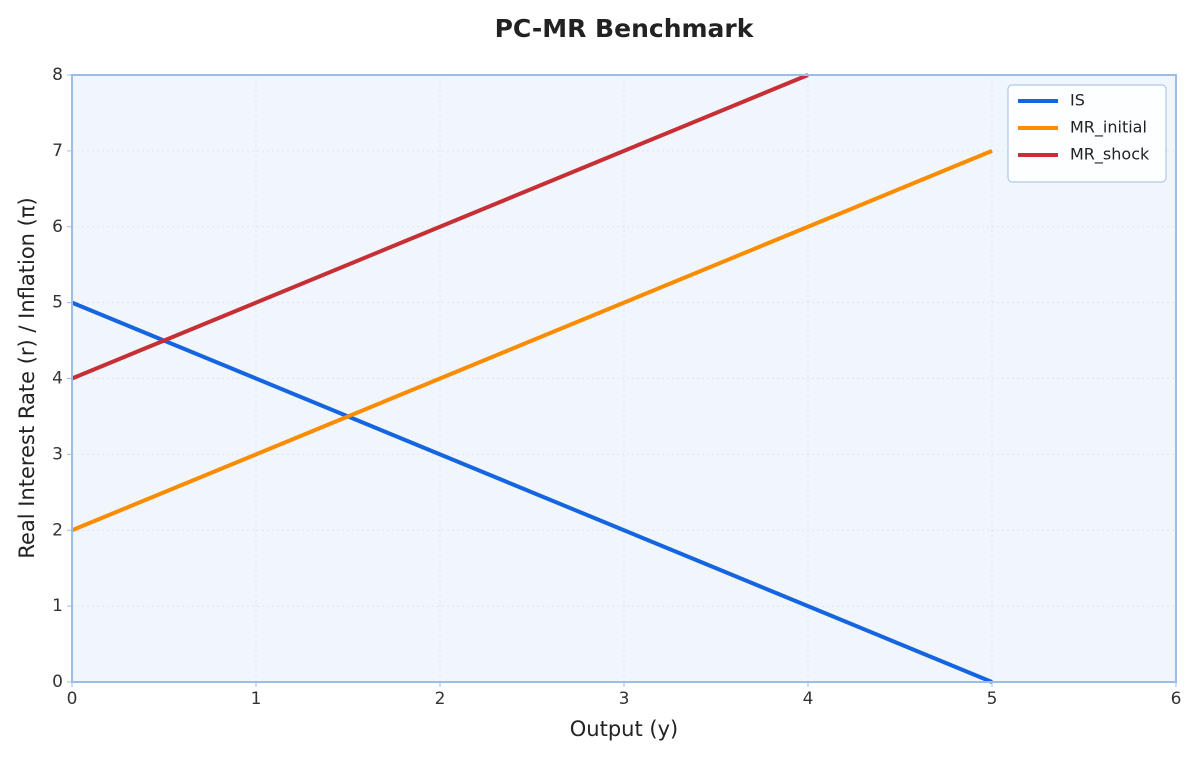 This screenshot has width=1200, height=764. What do you see at coordinates (625, 28) in the screenshot?
I see `chart-title: PC-MR Benchmark` at bounding box center [625, 28].